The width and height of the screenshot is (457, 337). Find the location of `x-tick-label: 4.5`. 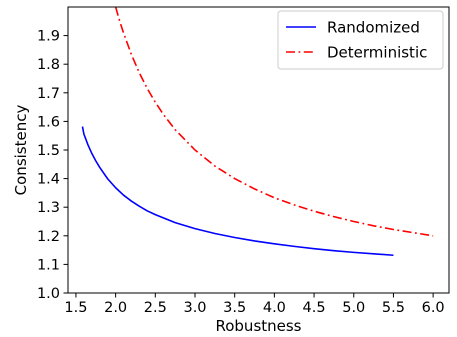

x-tick-label: 4.5 is located at coordinates (314, 308).